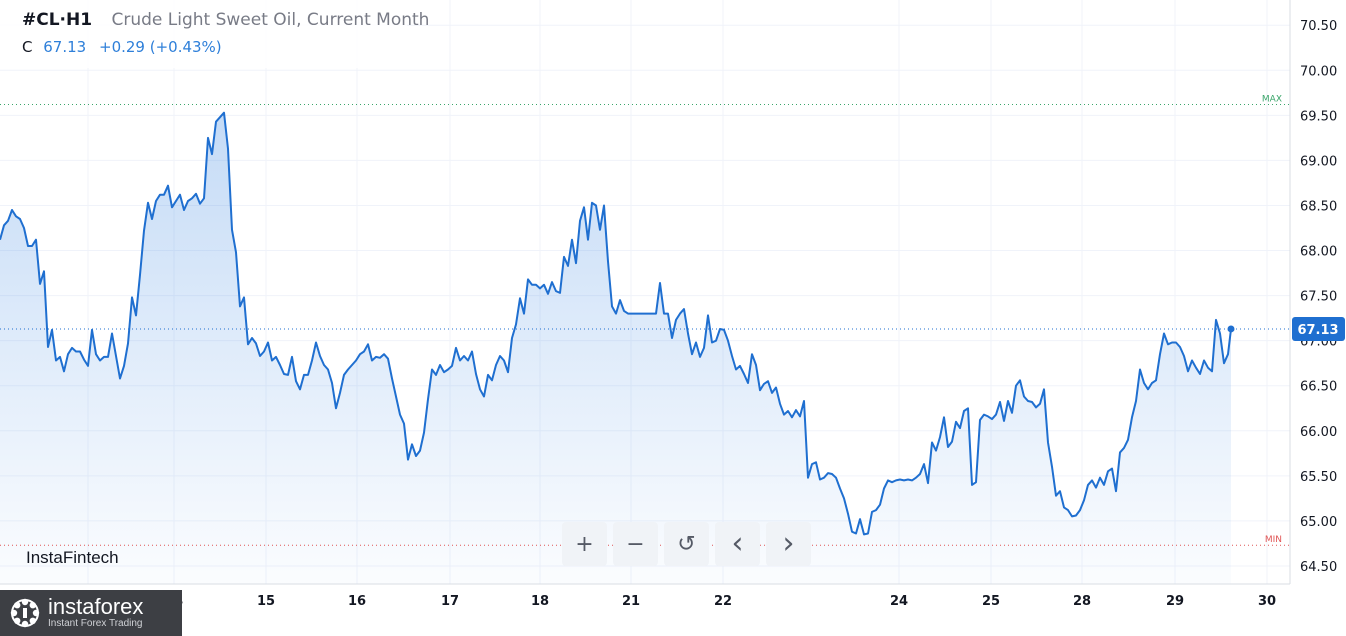  What do you see at coordinates (25, 613) in the screenshot?
I see `instaforex-logo-icon` at bounding box center [25, 613].